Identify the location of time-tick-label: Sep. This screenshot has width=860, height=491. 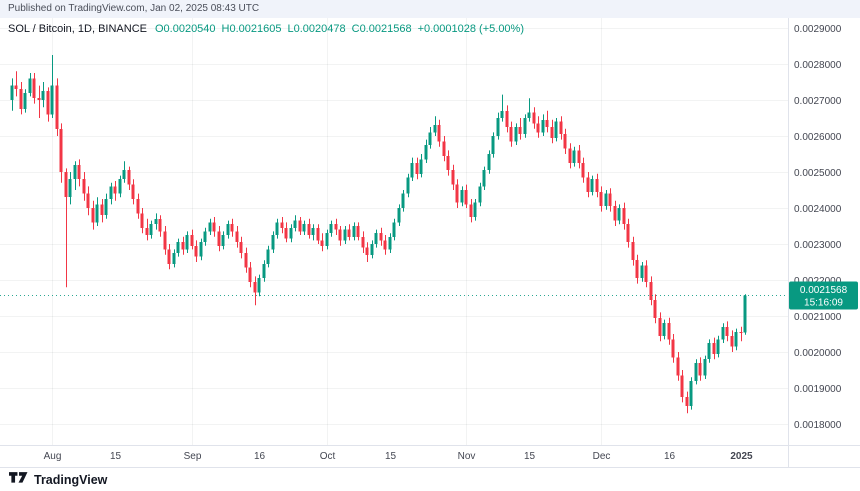
(193, 456).